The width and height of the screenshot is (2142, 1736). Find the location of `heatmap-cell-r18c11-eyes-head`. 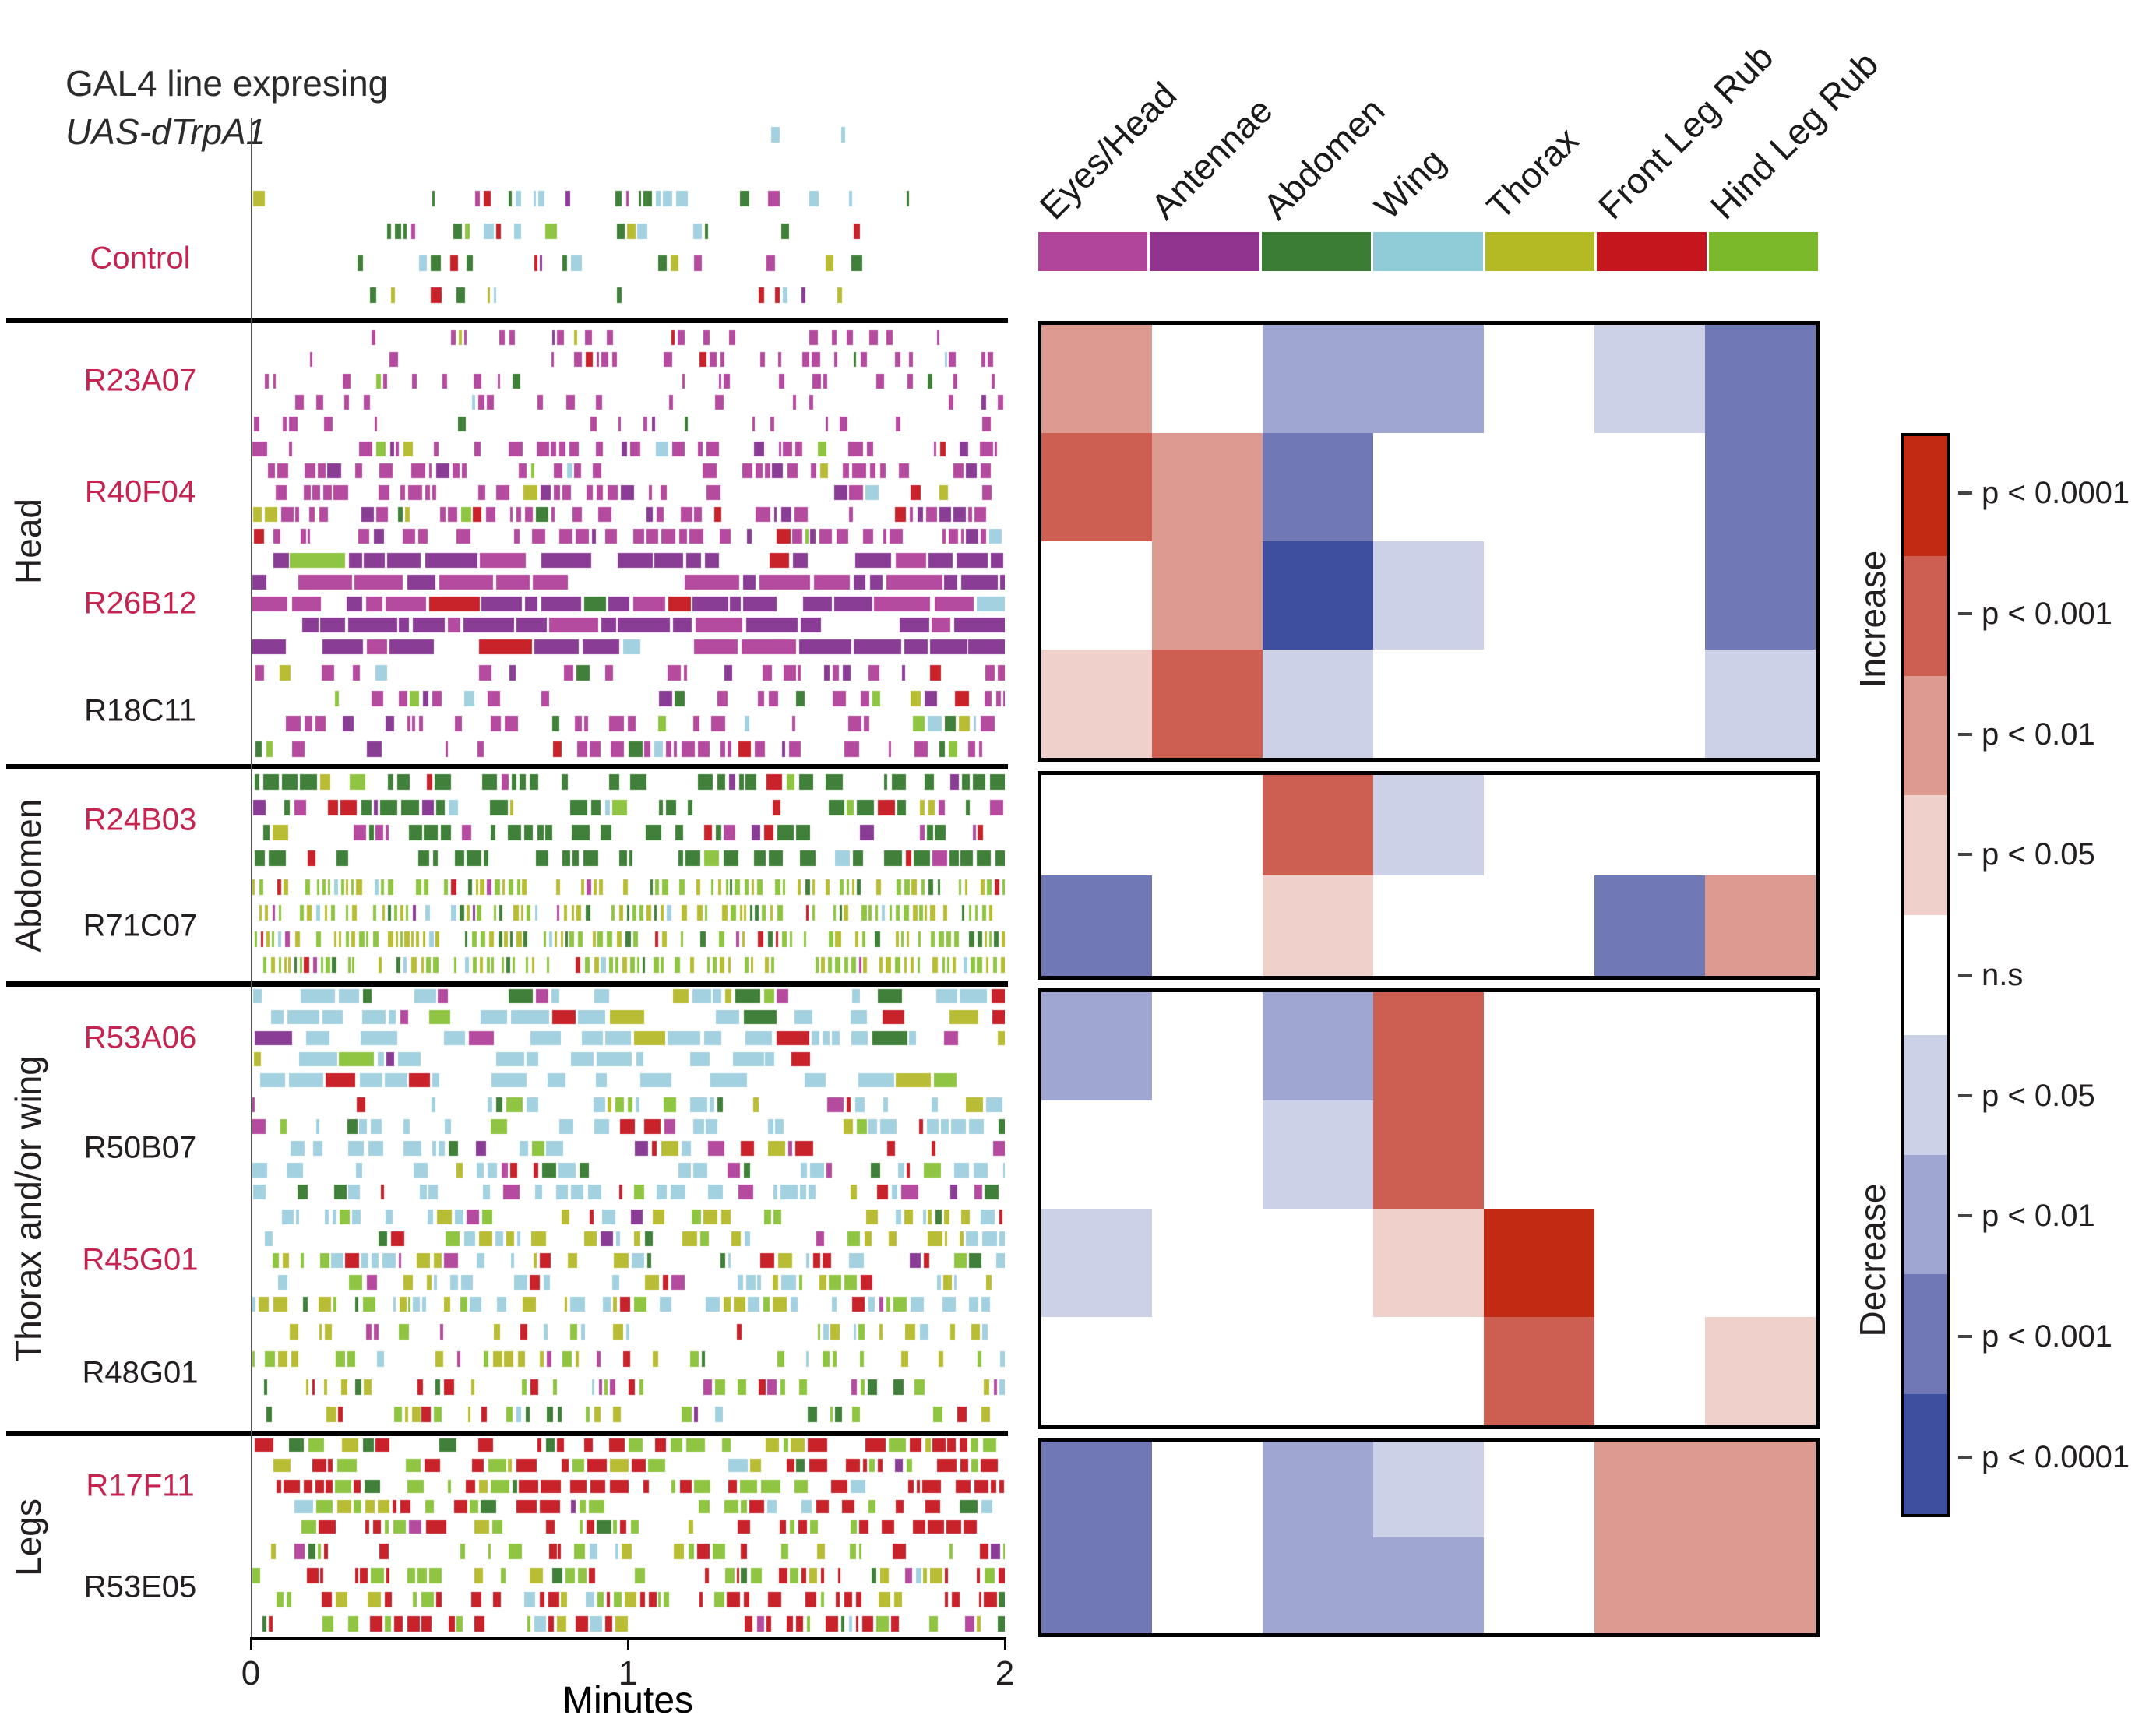

heatmap-cell-r18c11-eyes-head is located at coordinates (1096, 704).